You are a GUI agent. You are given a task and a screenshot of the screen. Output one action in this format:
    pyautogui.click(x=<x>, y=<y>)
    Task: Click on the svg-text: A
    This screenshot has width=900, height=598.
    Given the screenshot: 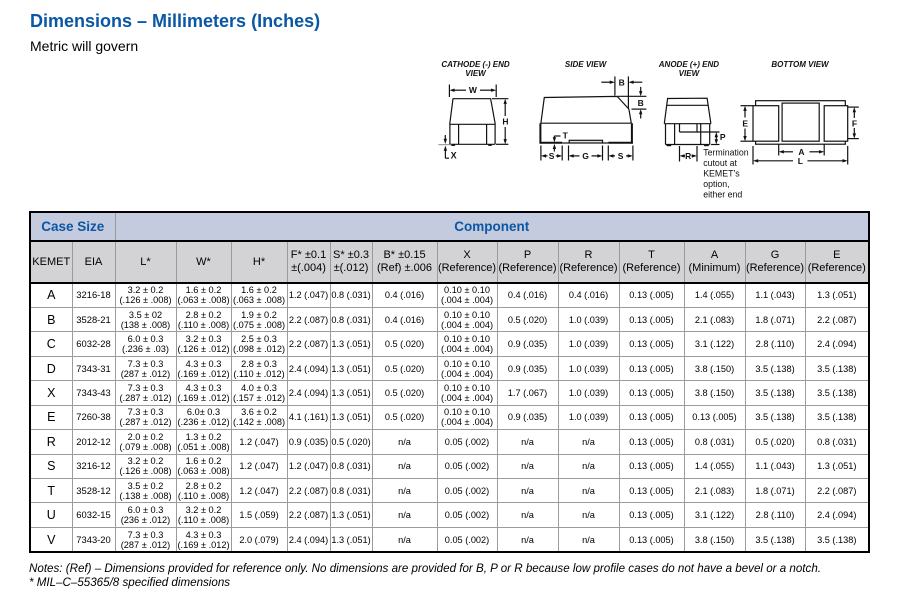 What is the action you would take?
    pyautogui.click(x=801, y=152)
    